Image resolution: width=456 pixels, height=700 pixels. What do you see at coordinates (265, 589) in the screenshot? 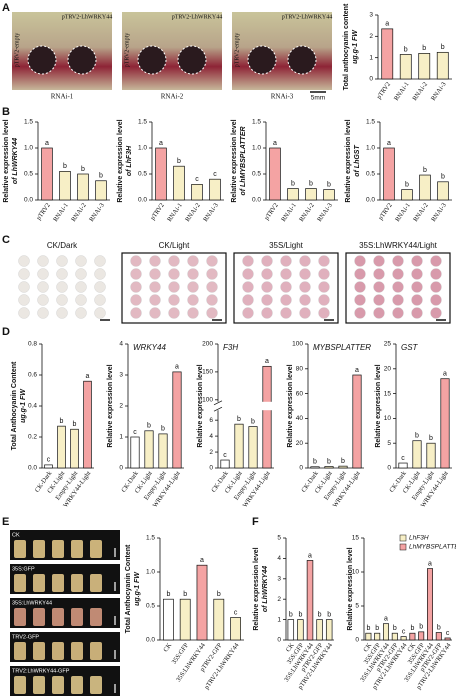
I see `y-axis-label: of LhWRKY44` at bounding box center [265, 589].